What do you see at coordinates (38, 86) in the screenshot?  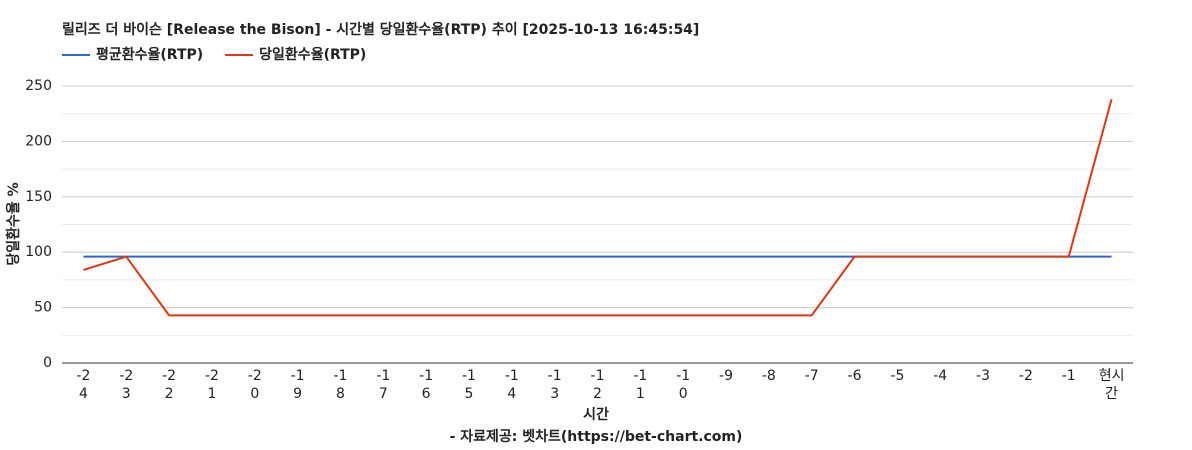 I see `y-tick-label: 250` at bounding box center [38, 86].